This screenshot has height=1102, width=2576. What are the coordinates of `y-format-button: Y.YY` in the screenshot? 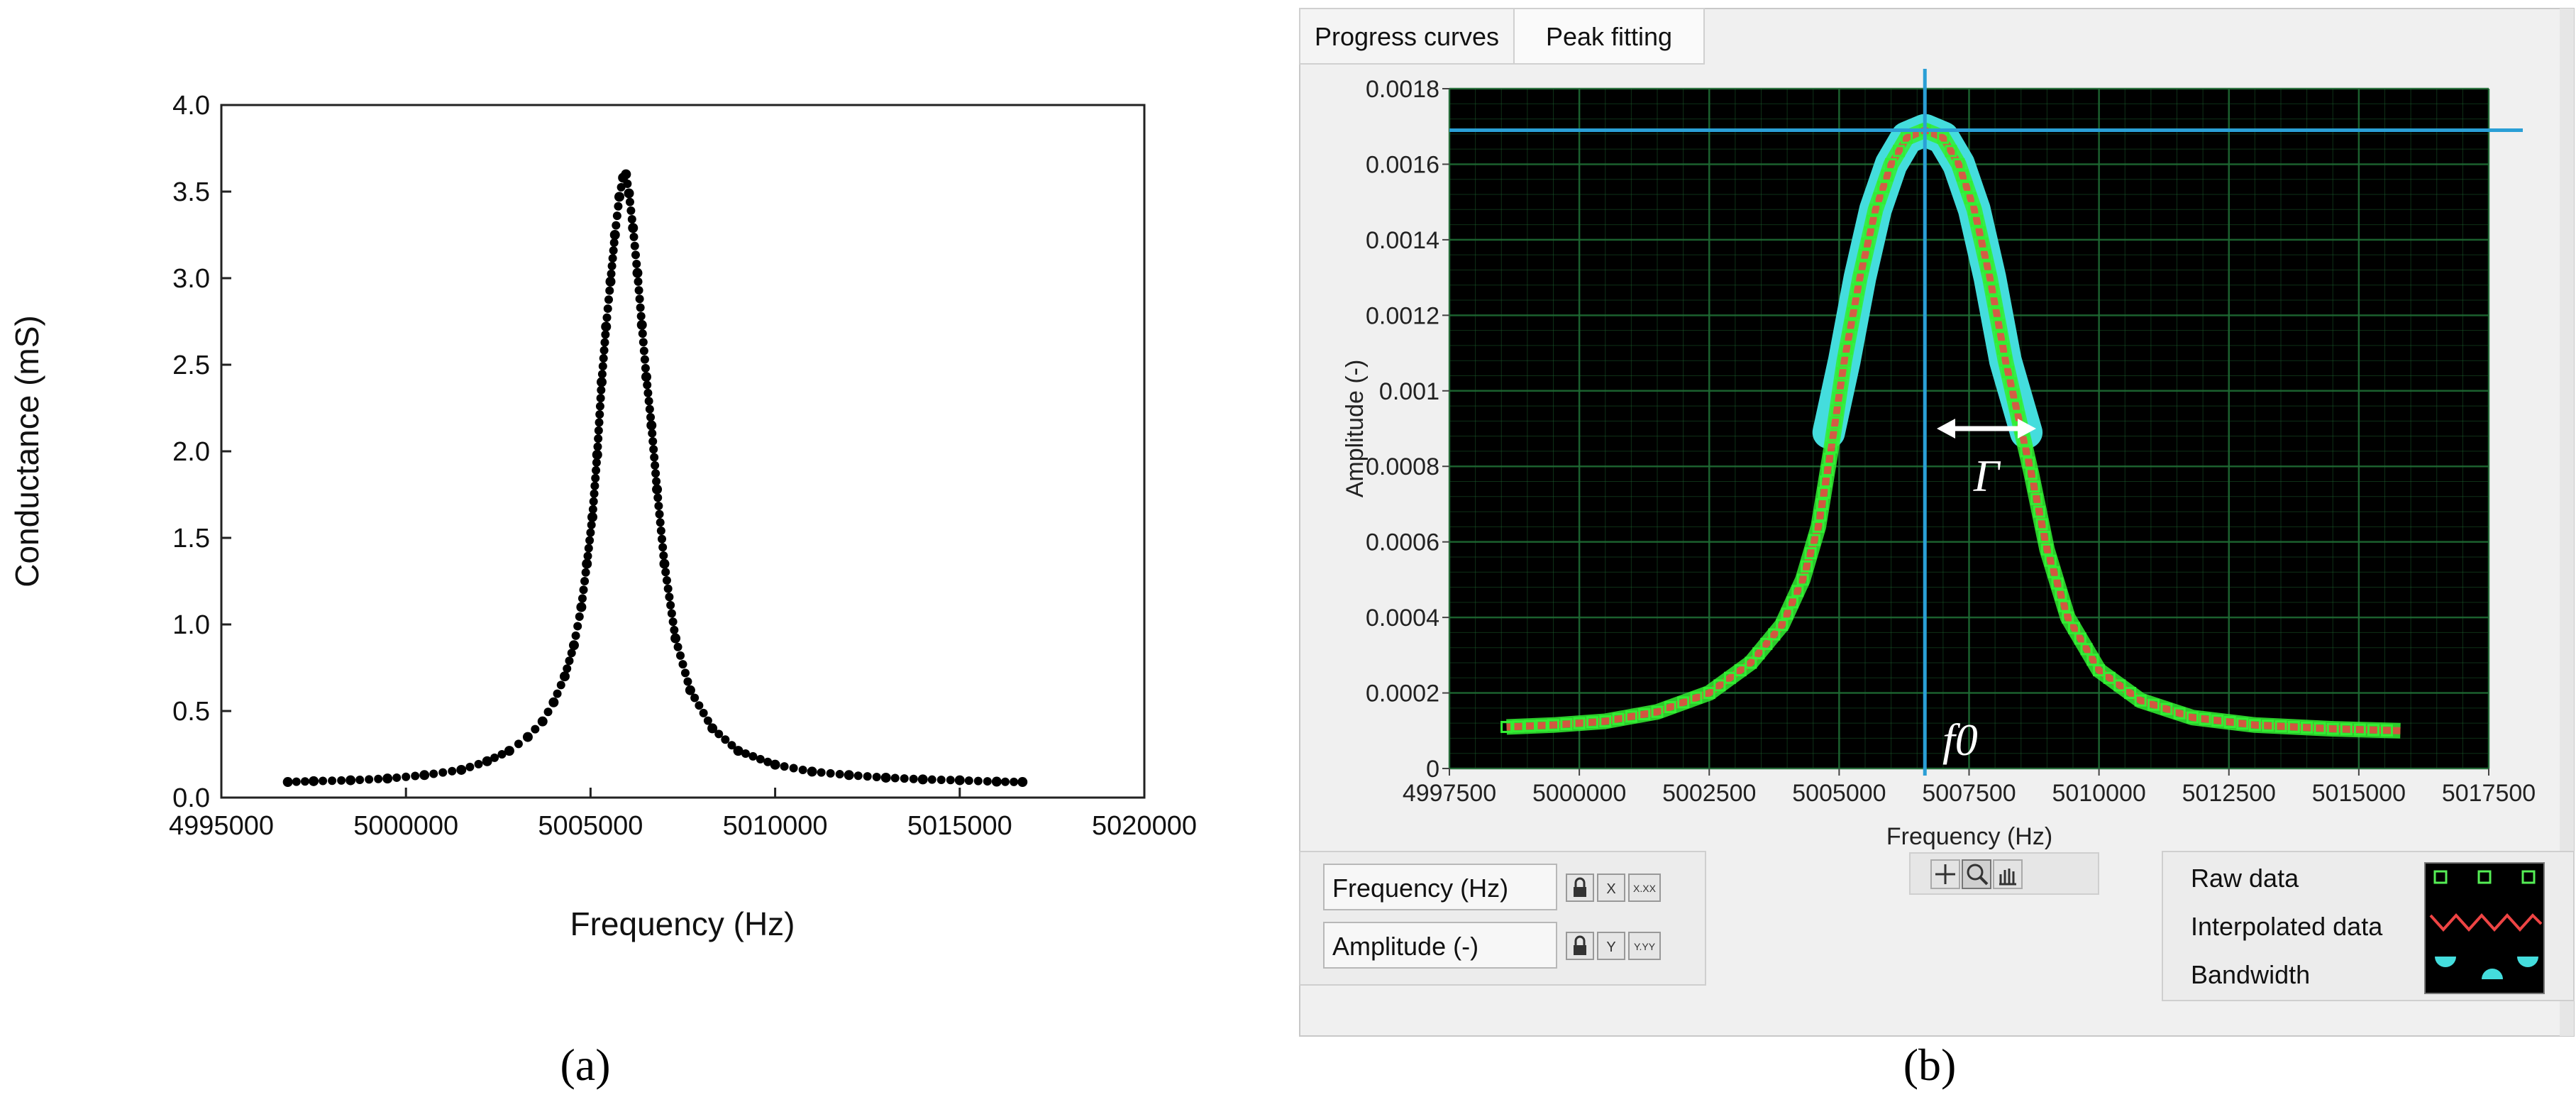 It's located at (1644, 946).